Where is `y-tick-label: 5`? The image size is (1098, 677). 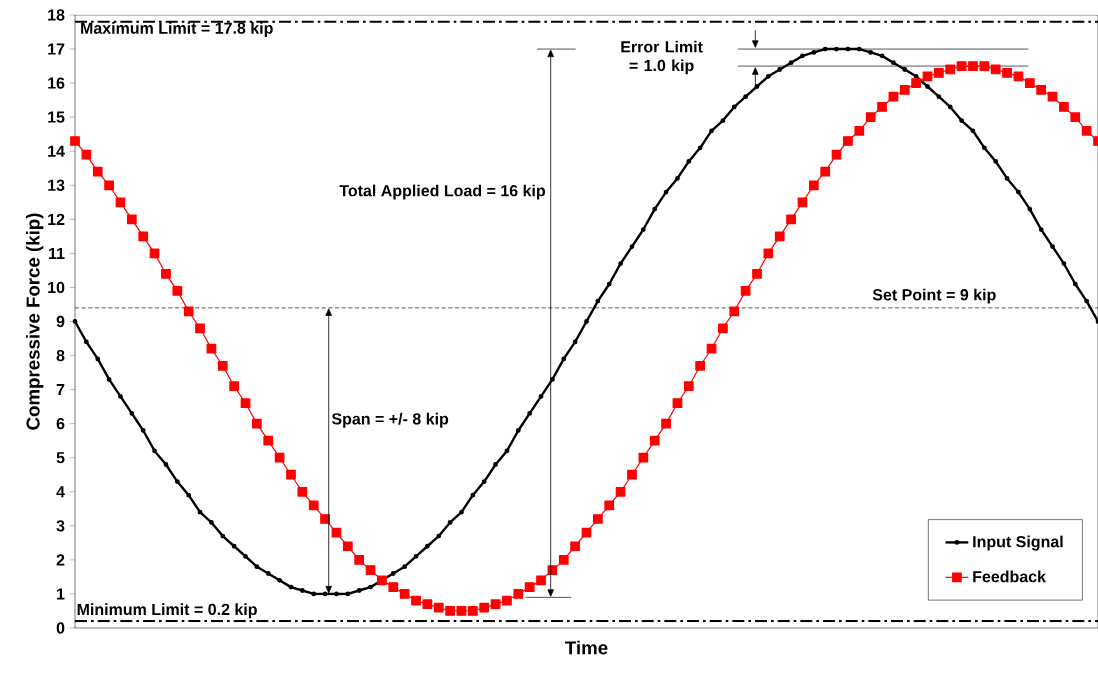 y-tick-label: 5 is located at coordinates (60, 458).